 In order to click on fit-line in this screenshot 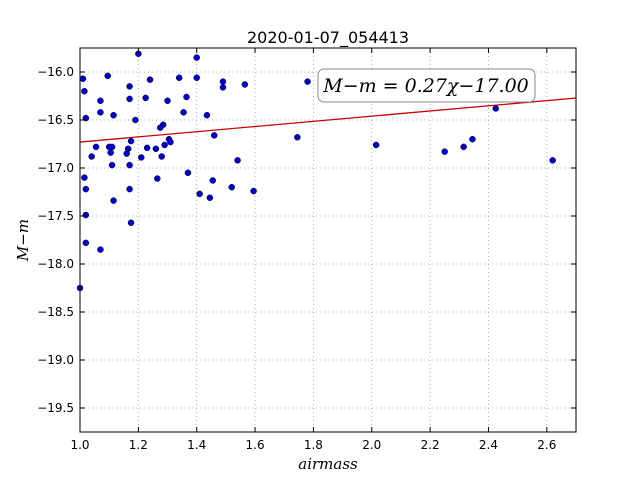, I will do `click(328, 120)`.